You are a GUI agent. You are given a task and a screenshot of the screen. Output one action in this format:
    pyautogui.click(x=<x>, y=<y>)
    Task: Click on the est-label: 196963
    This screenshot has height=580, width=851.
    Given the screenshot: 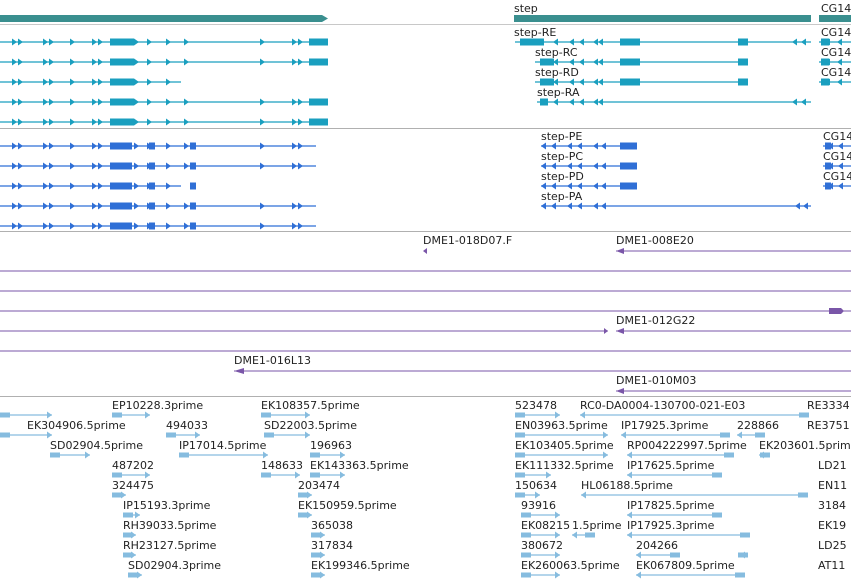 What is the action you would take?
    pyautogui.click(x=331, y=445)
    